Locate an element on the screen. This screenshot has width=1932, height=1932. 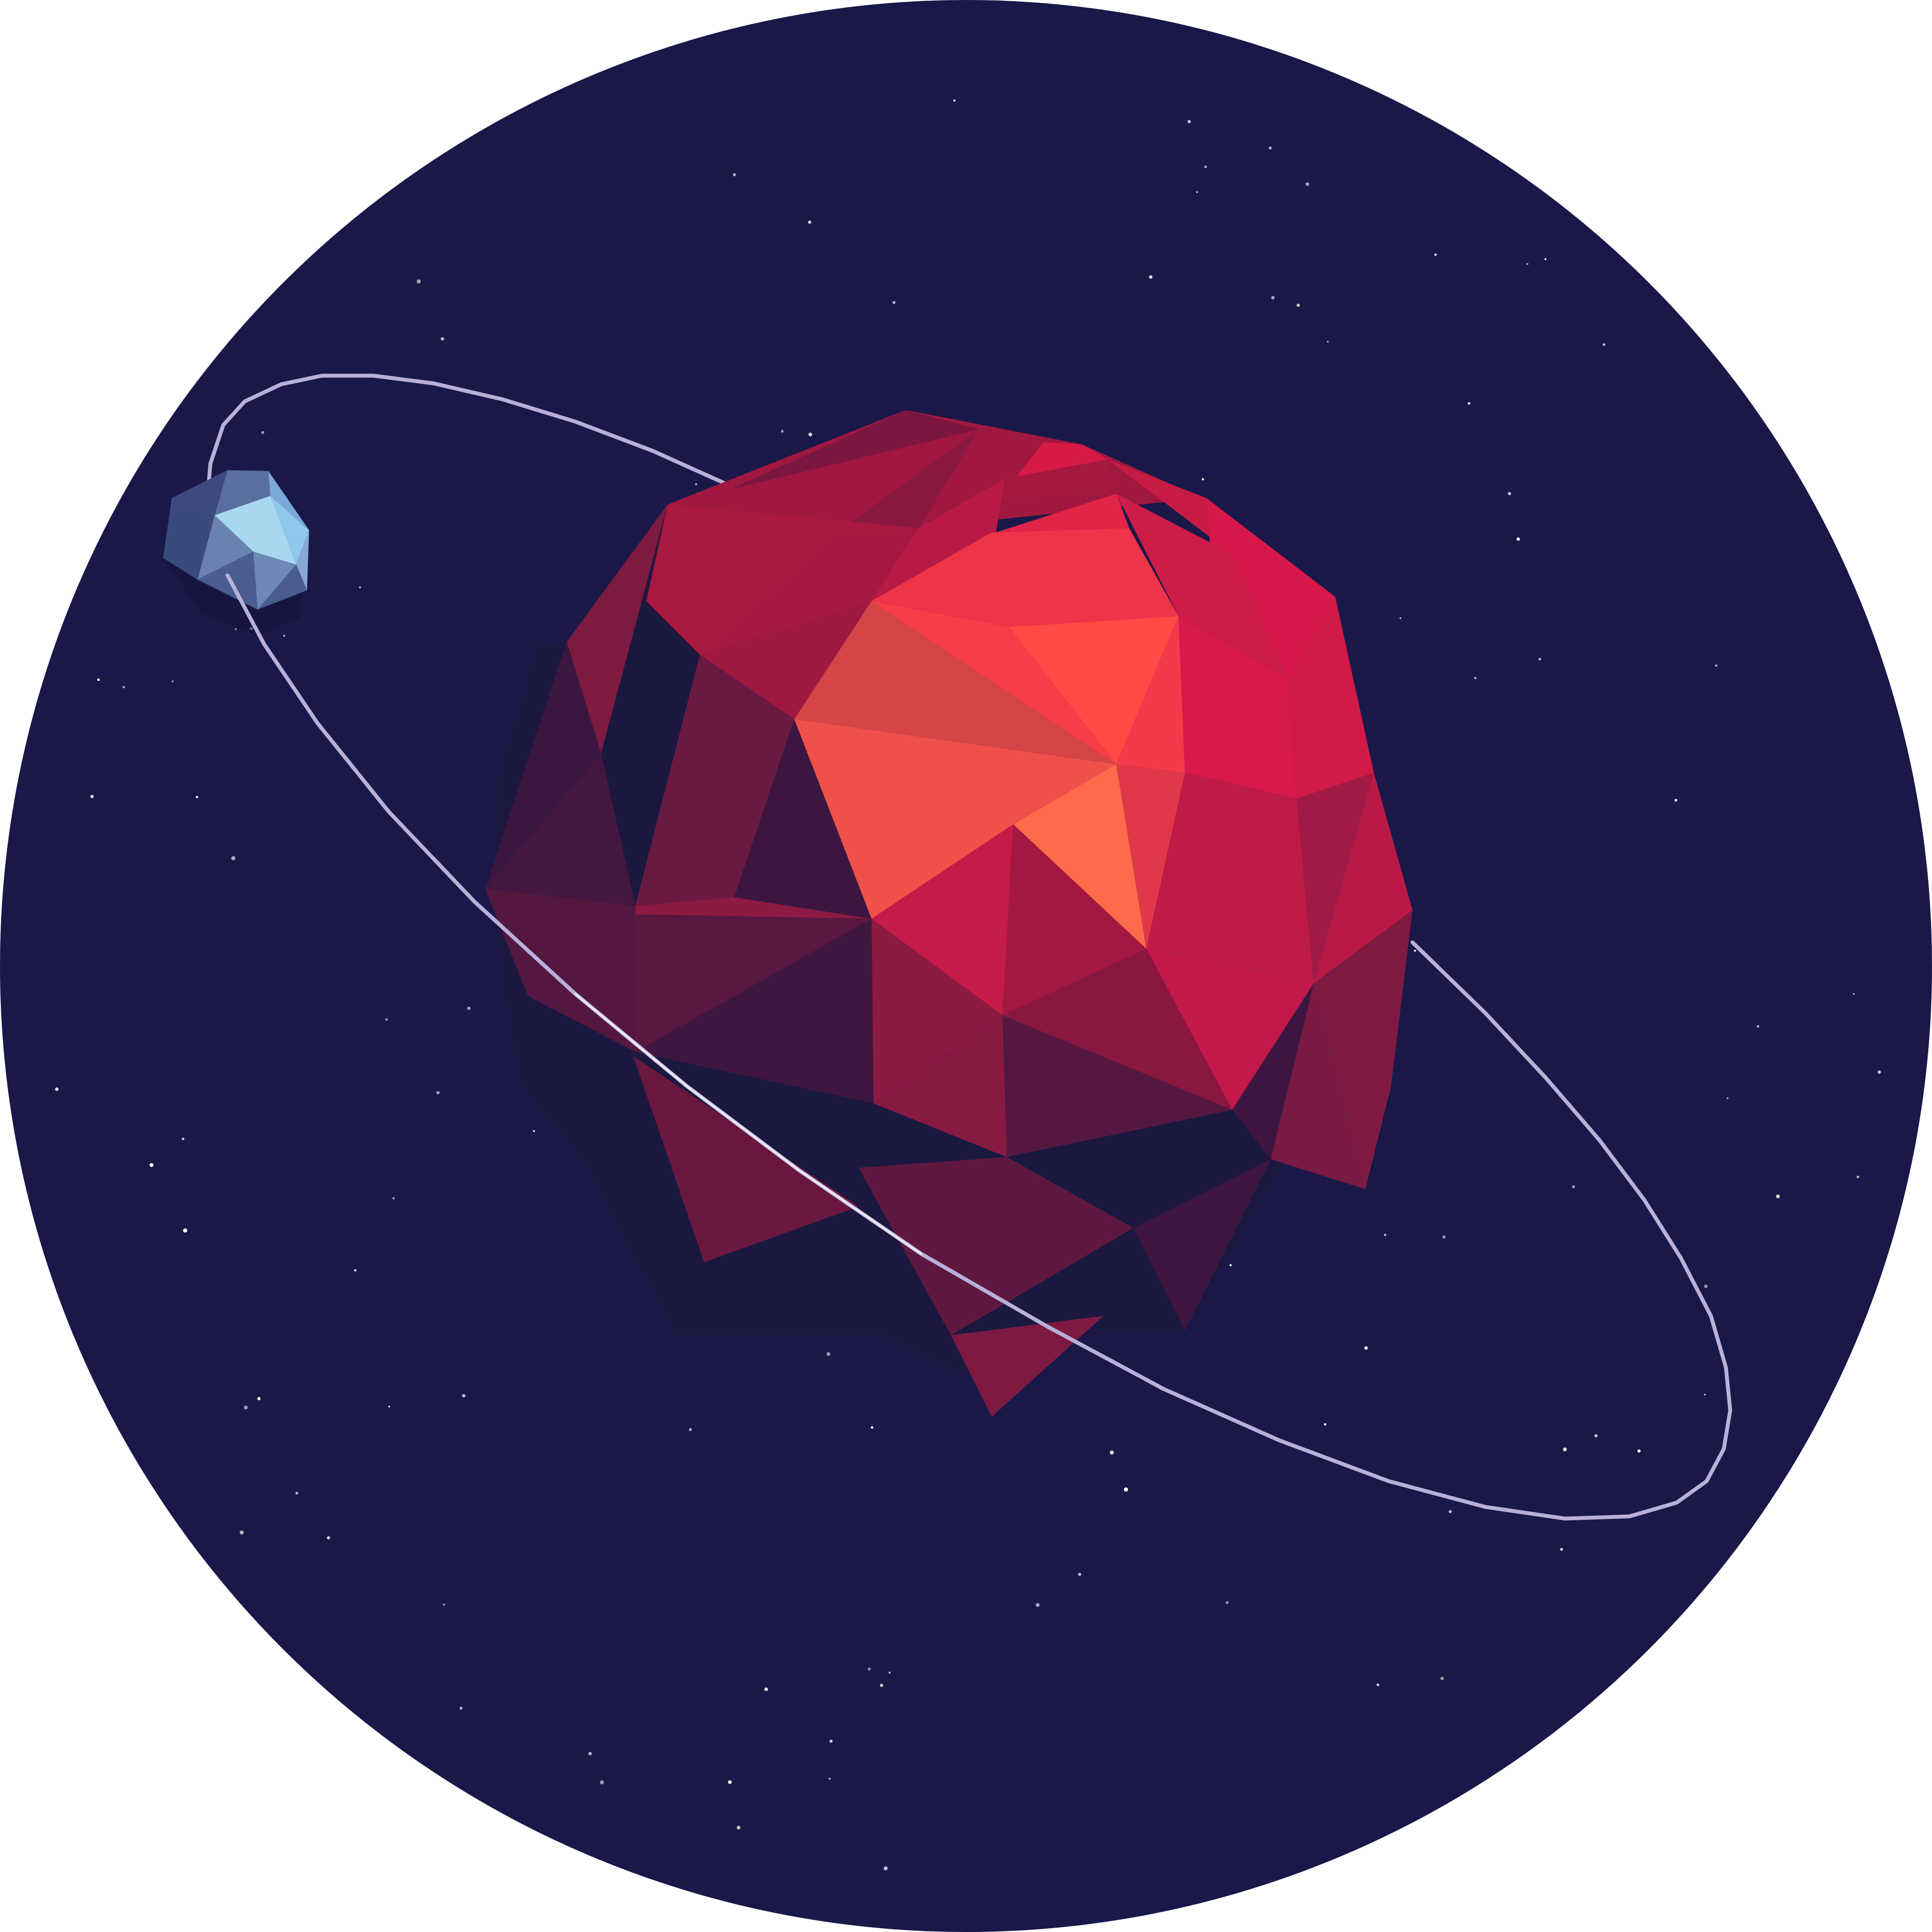
orbit-ring-back is located at coordinates (472, 446).